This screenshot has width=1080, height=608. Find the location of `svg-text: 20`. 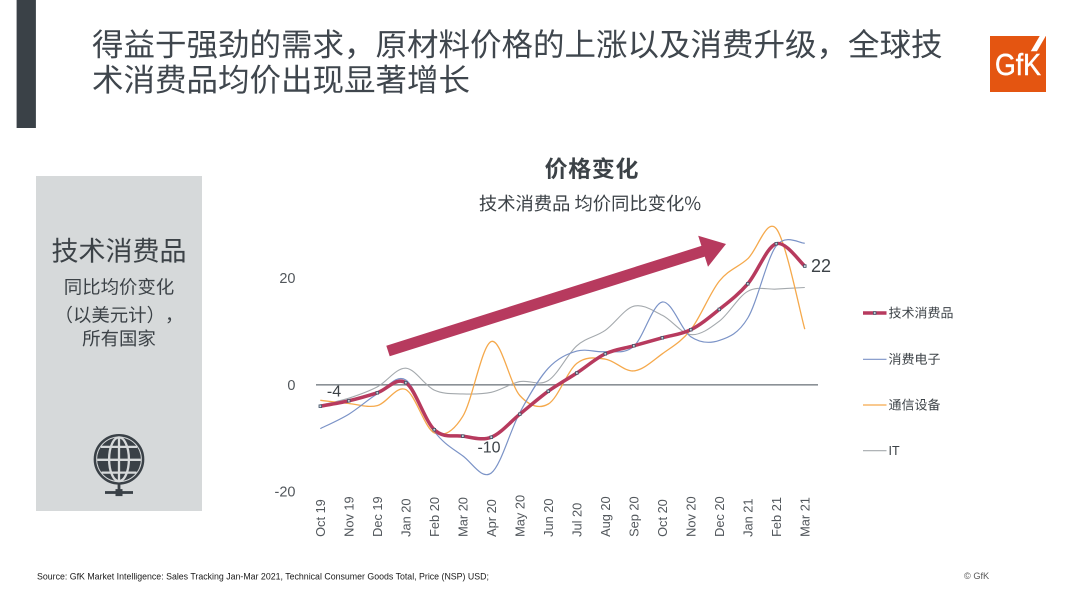

svg-text: 20 is located at coordinates (287, 279).